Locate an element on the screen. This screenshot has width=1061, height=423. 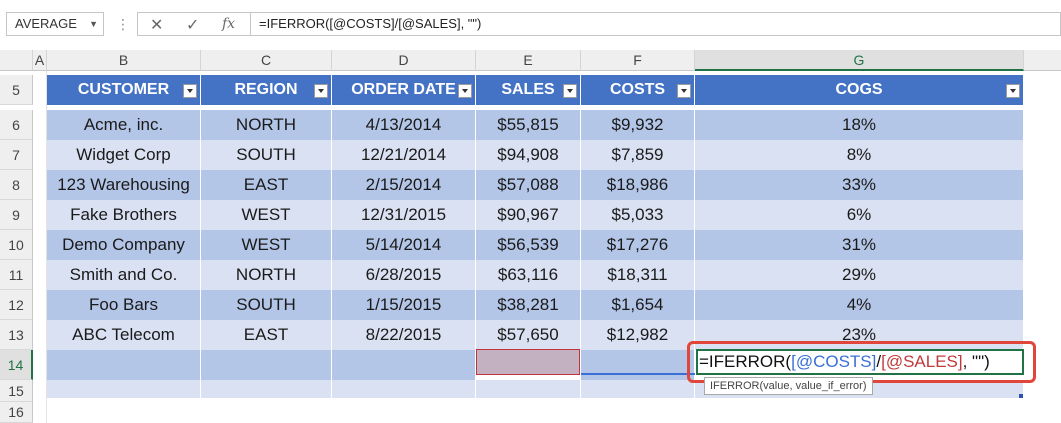
row-header-15: 15 is located at coordinates (16, 391).